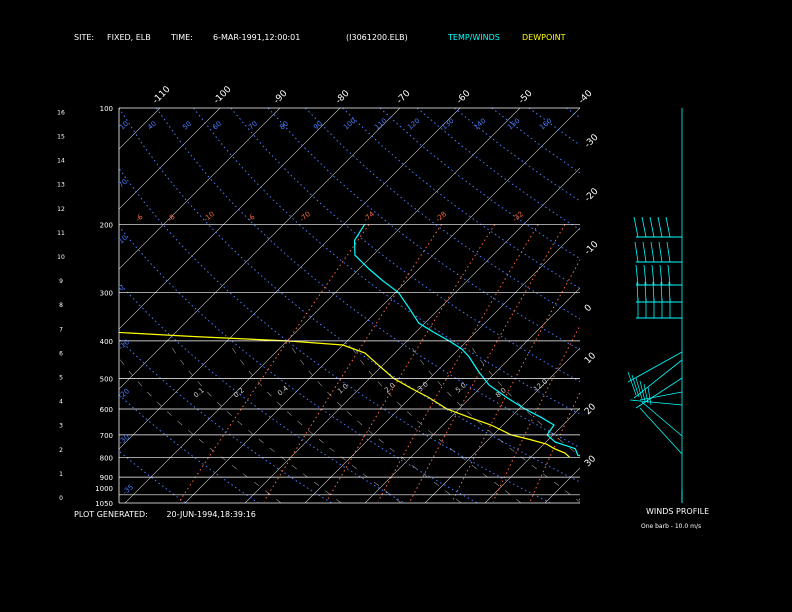 The height and width of the screenshot is (612, 792). What do you see at coordinates (209, 216) in the screenshot?
I see `mixing-ratio-label: -10` at bounding box center [209, 216].